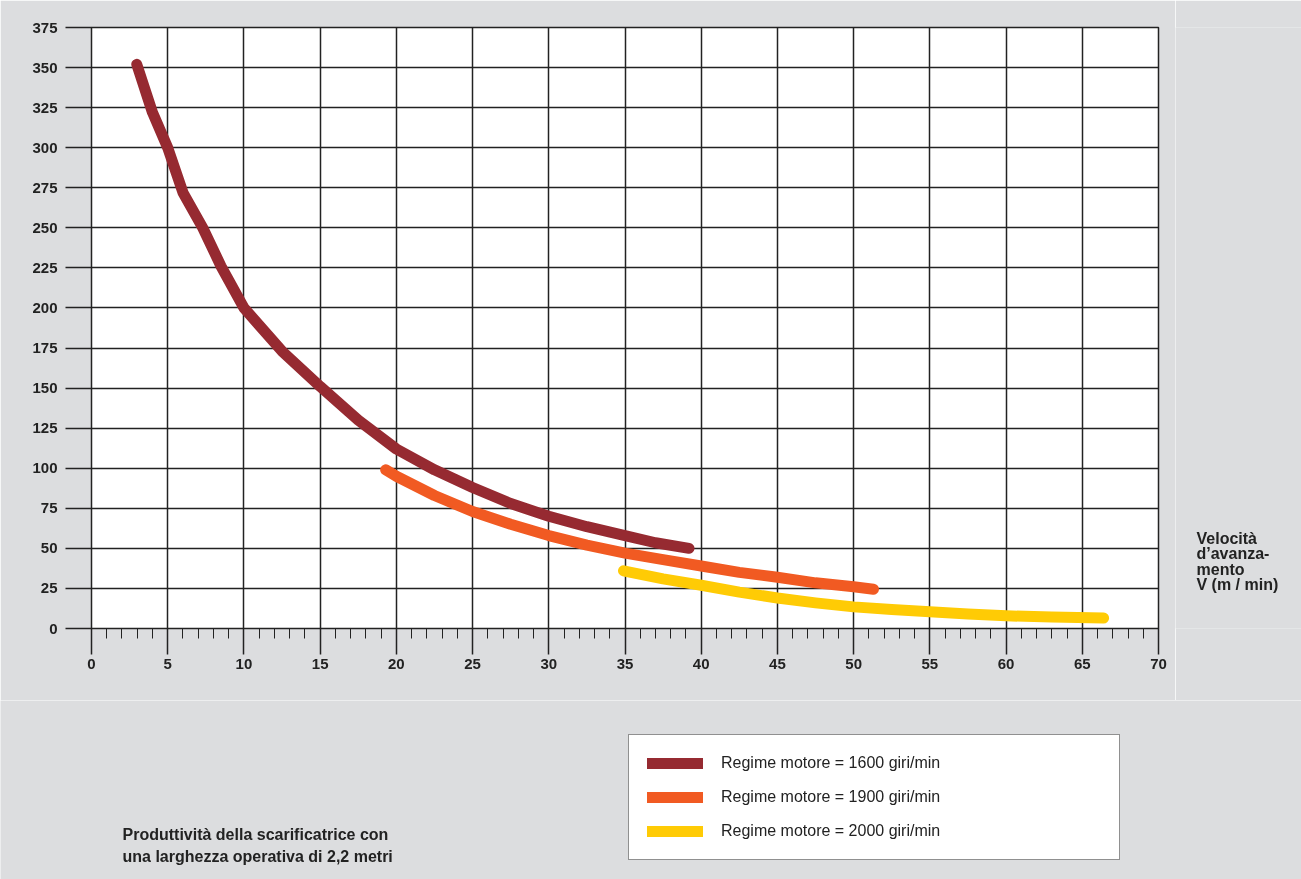  Describe the element at coordinates (257, 845) in the screenshot. I see `text: Produttività della scarificatrice con una larghezza operativa di 2,2 metri` at that location.